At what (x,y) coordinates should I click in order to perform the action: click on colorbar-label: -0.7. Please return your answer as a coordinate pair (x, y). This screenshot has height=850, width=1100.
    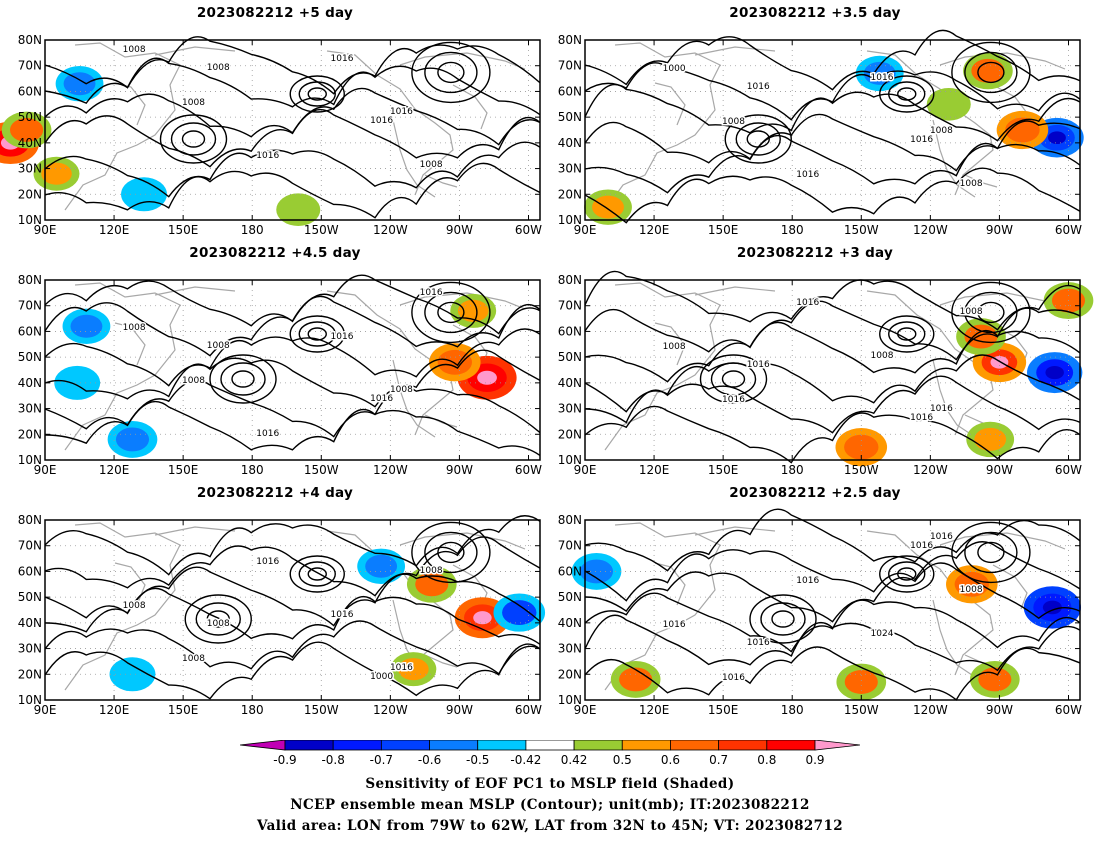
    Looking at the image, I should click on (381, 760).